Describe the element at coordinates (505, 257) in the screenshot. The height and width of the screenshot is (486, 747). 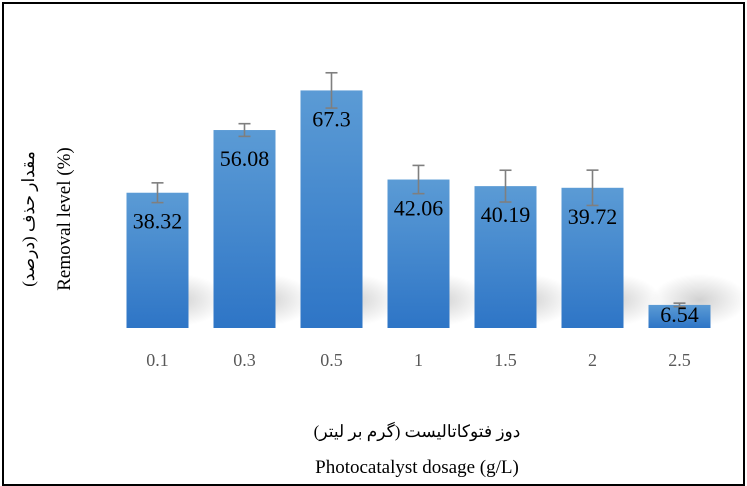
I see `bar-1.5` at that location.